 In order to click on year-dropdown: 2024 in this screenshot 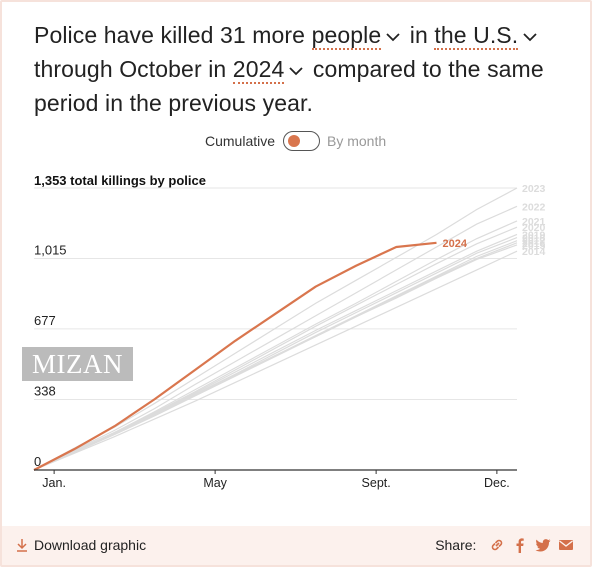, I will do `click(258, 70)`.